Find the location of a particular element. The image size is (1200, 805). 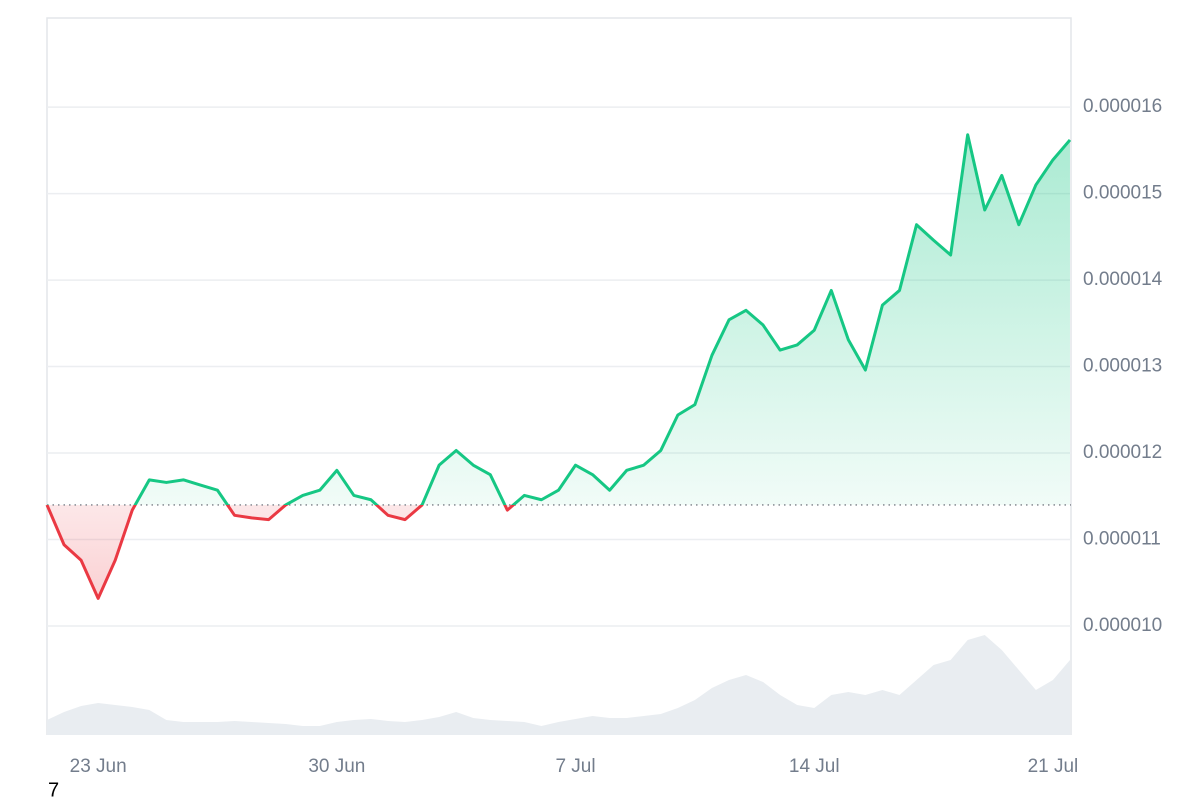

footer-text: 7 is located at coordinates (53, 789).